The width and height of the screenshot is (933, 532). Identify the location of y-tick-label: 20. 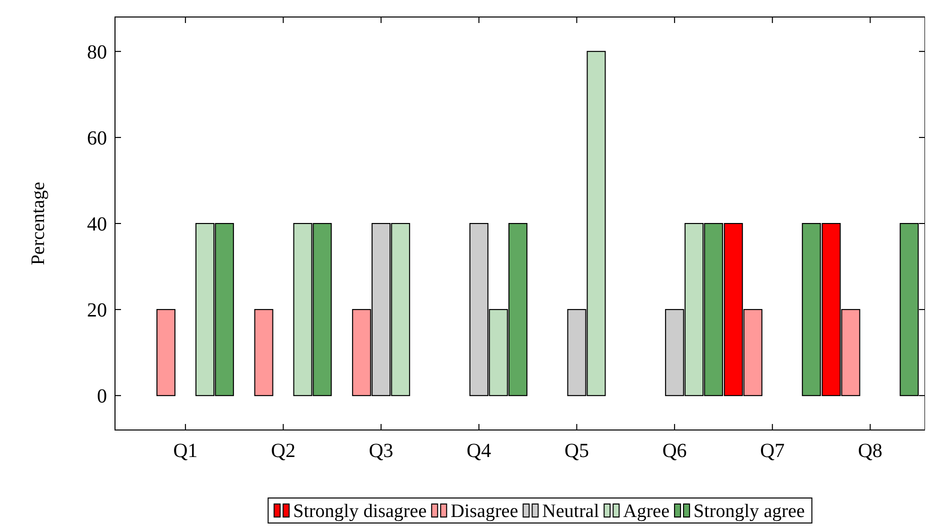
(97, 311).